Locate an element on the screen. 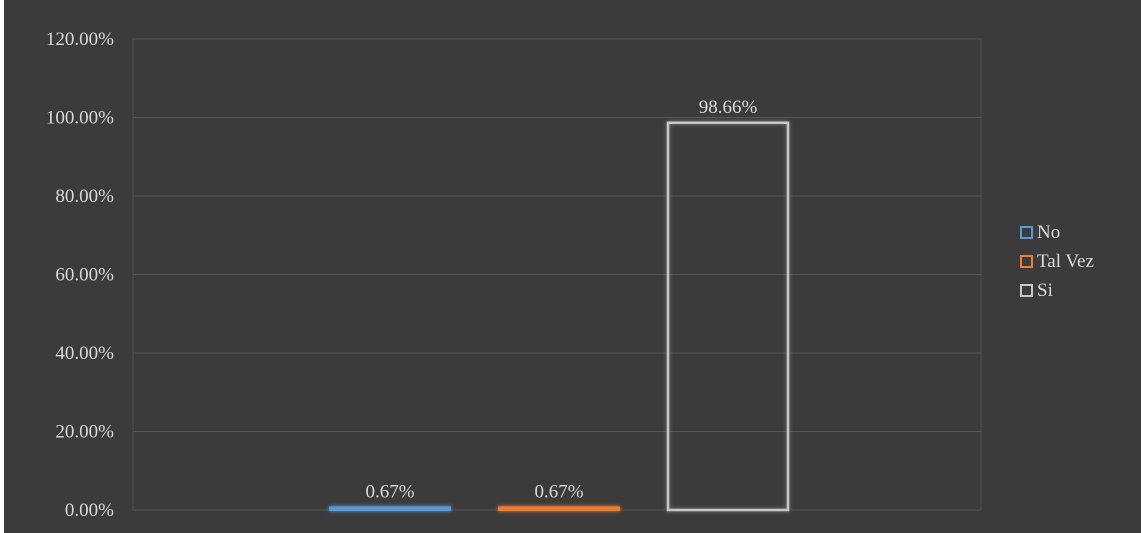  legend-label-si: Si is located at coordinates (1045, 290).